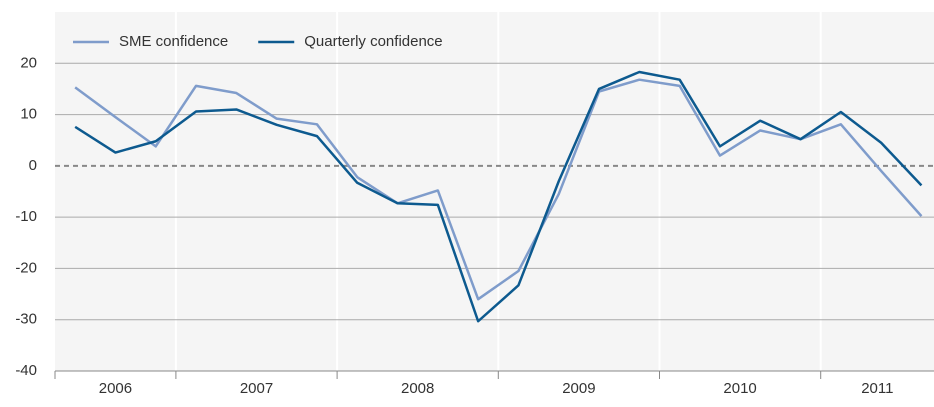 The width and height of the screenshot is (934, 407). What do you see at coordinates (28, 62) in the screenshot?
I see `y-tick-label: 20` at bounding box center [28, 62].